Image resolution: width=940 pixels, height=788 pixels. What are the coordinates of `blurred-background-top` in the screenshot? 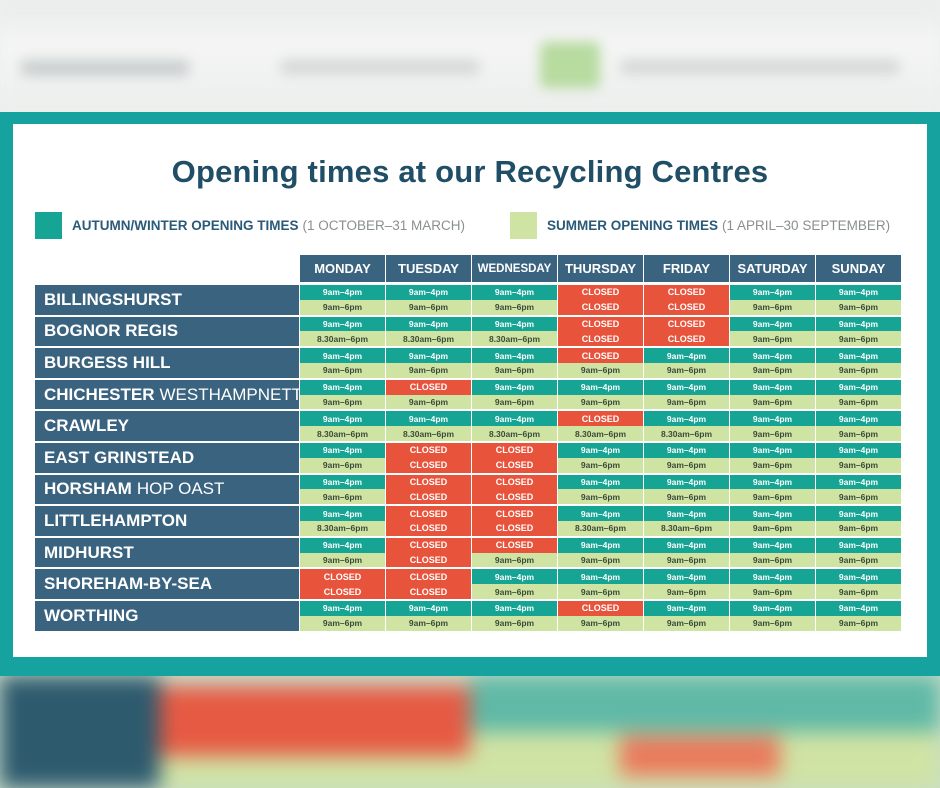 It's located at (470, 56).